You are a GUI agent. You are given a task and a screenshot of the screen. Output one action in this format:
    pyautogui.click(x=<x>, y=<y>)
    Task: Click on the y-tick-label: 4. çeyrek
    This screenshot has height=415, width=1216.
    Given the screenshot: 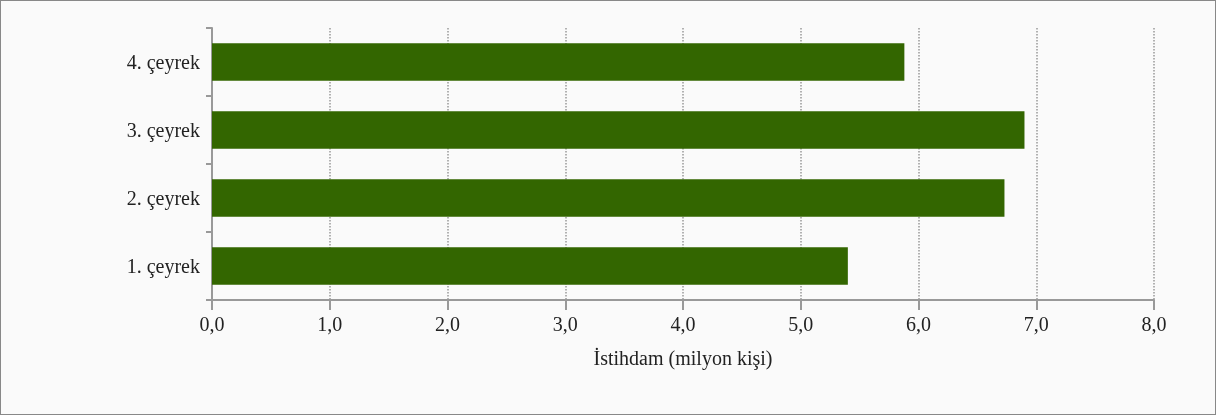 What is the action you would take?
    pyautogui.click(x=163, y=62)
    